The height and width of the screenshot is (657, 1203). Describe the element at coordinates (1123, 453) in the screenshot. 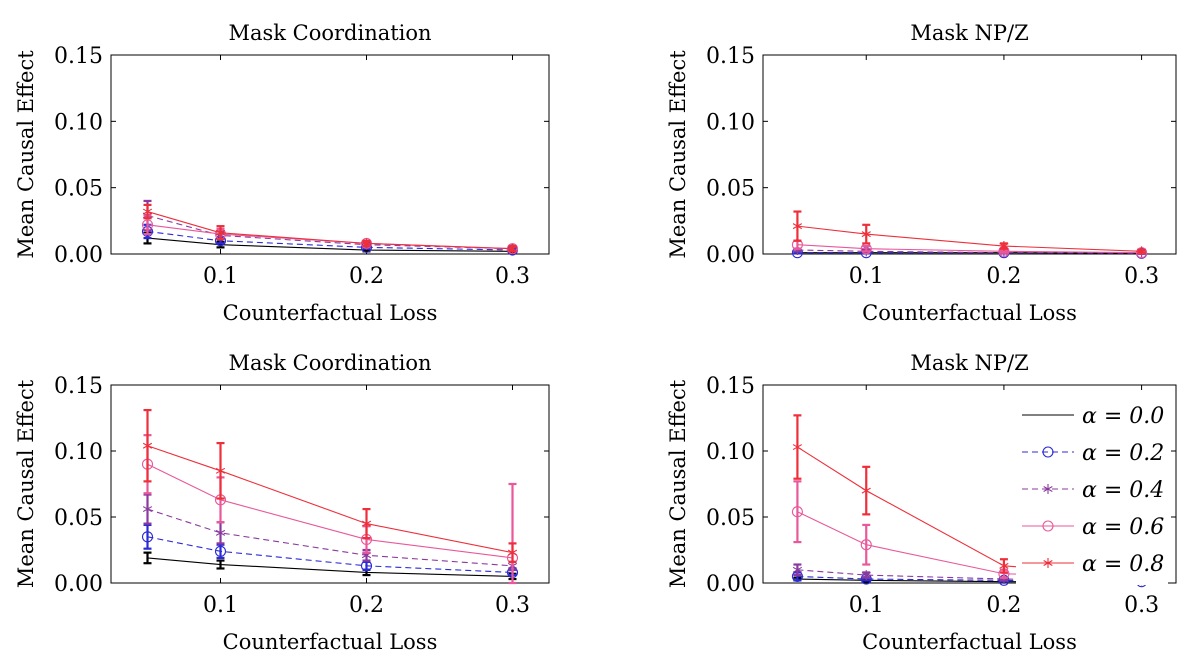

I see `legend-label: α = 0.2` at that location.